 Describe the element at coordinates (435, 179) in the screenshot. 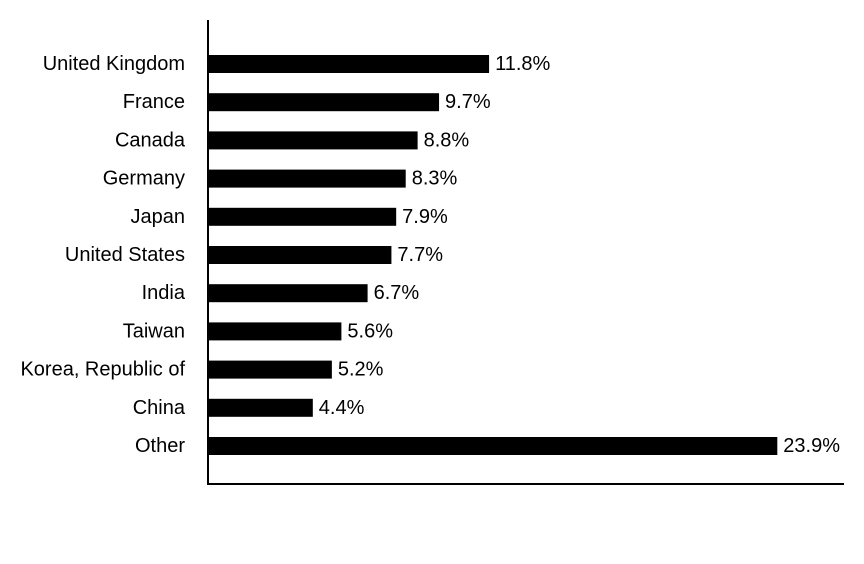

I see `data-label: 8.3%` at that location.